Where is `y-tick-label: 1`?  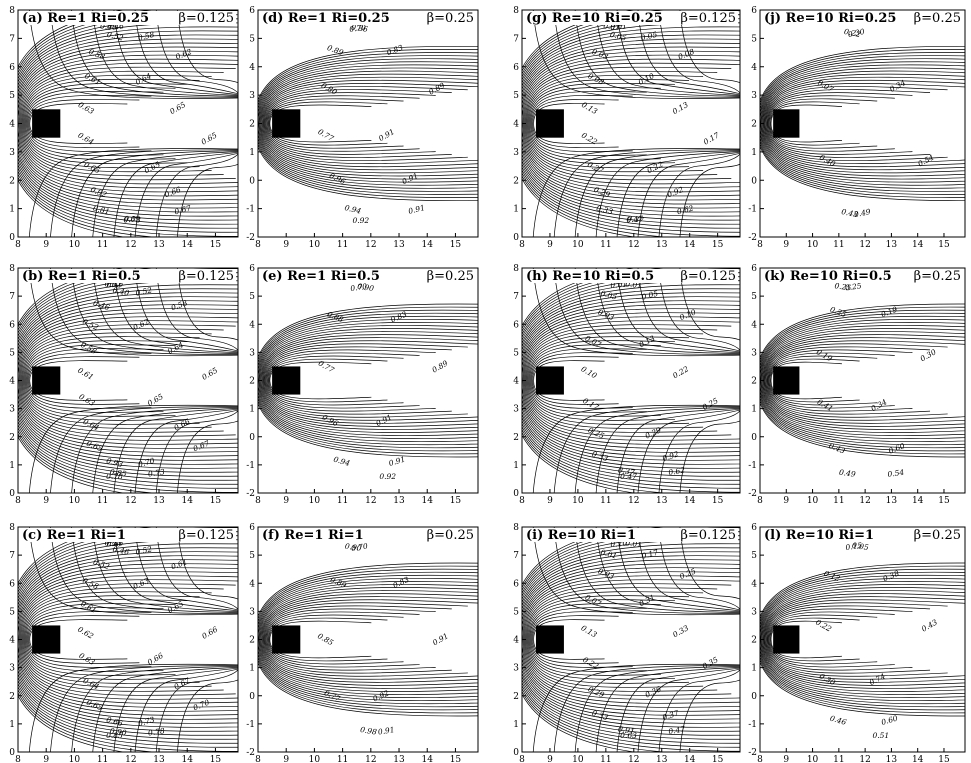
y-tick-label: 1 is located at coordinates (252, 669).